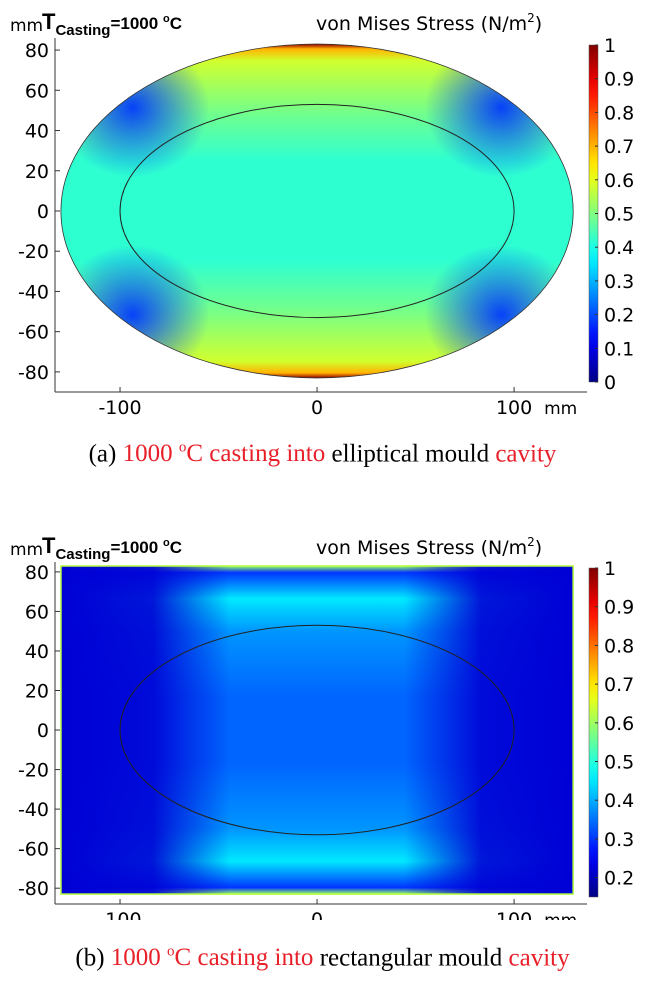 This screenshot has width=645, height=1002. I want to click on colorbar: 1 0.9 0.8 0.7 0.6 0.5 0.4 0.3 0.2 0.1 0, so click(611, 214).